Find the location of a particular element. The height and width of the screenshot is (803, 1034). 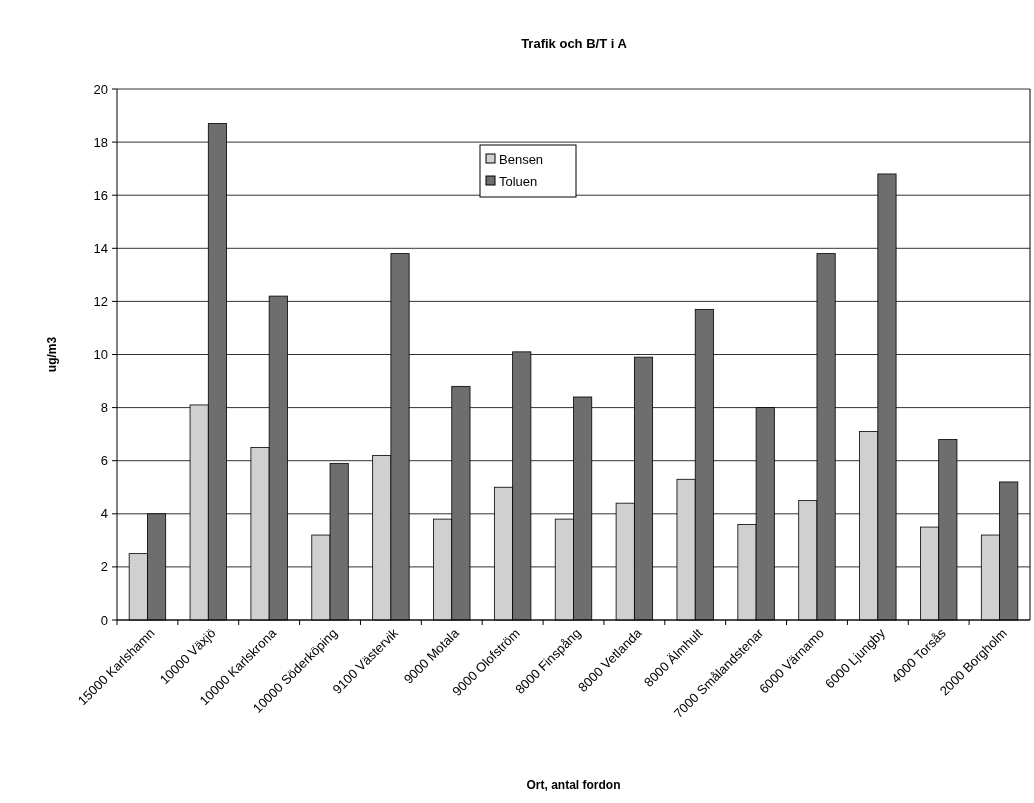

y-tick-label: 6 is located at coordinates (104, 461).